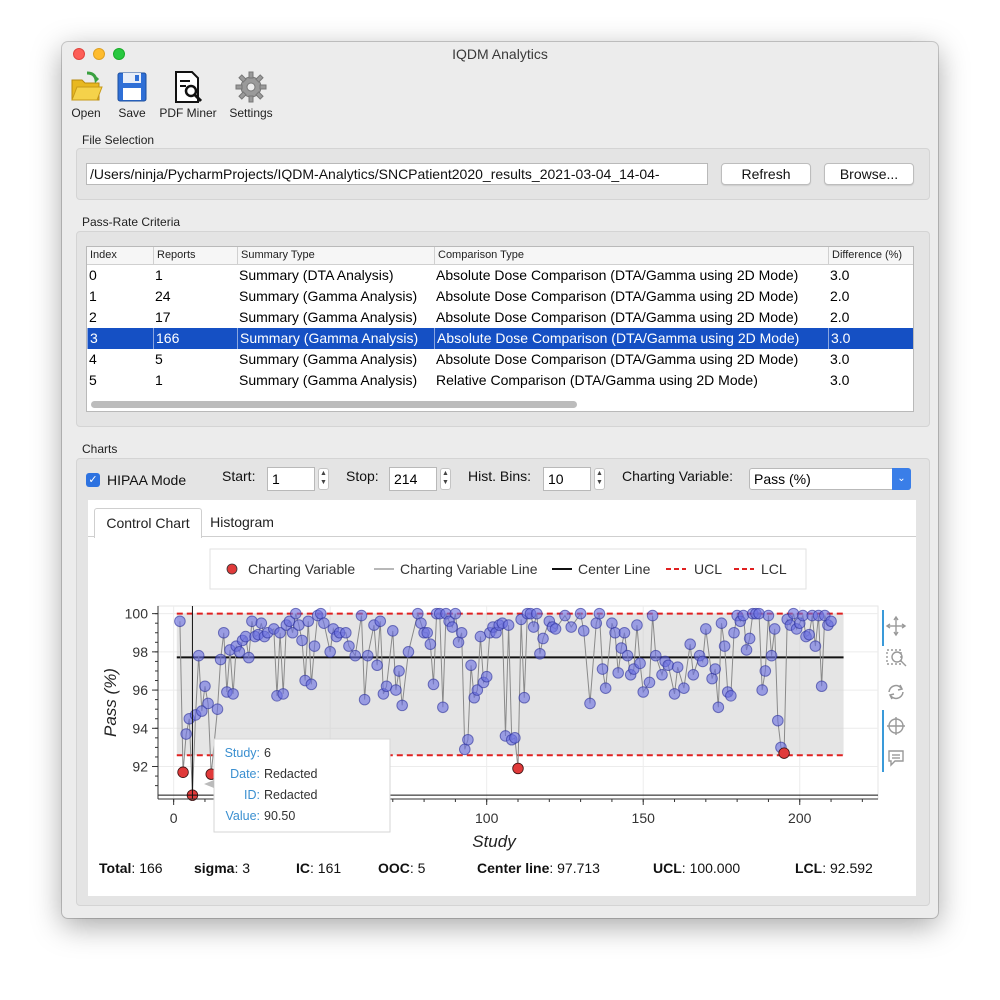 The width and height of the screenshot is (1000, 1000). What do you see at coordinates (93, 296) in the screenshot?
I see `table-cell-index: 1` at bounding box center [93, 296].